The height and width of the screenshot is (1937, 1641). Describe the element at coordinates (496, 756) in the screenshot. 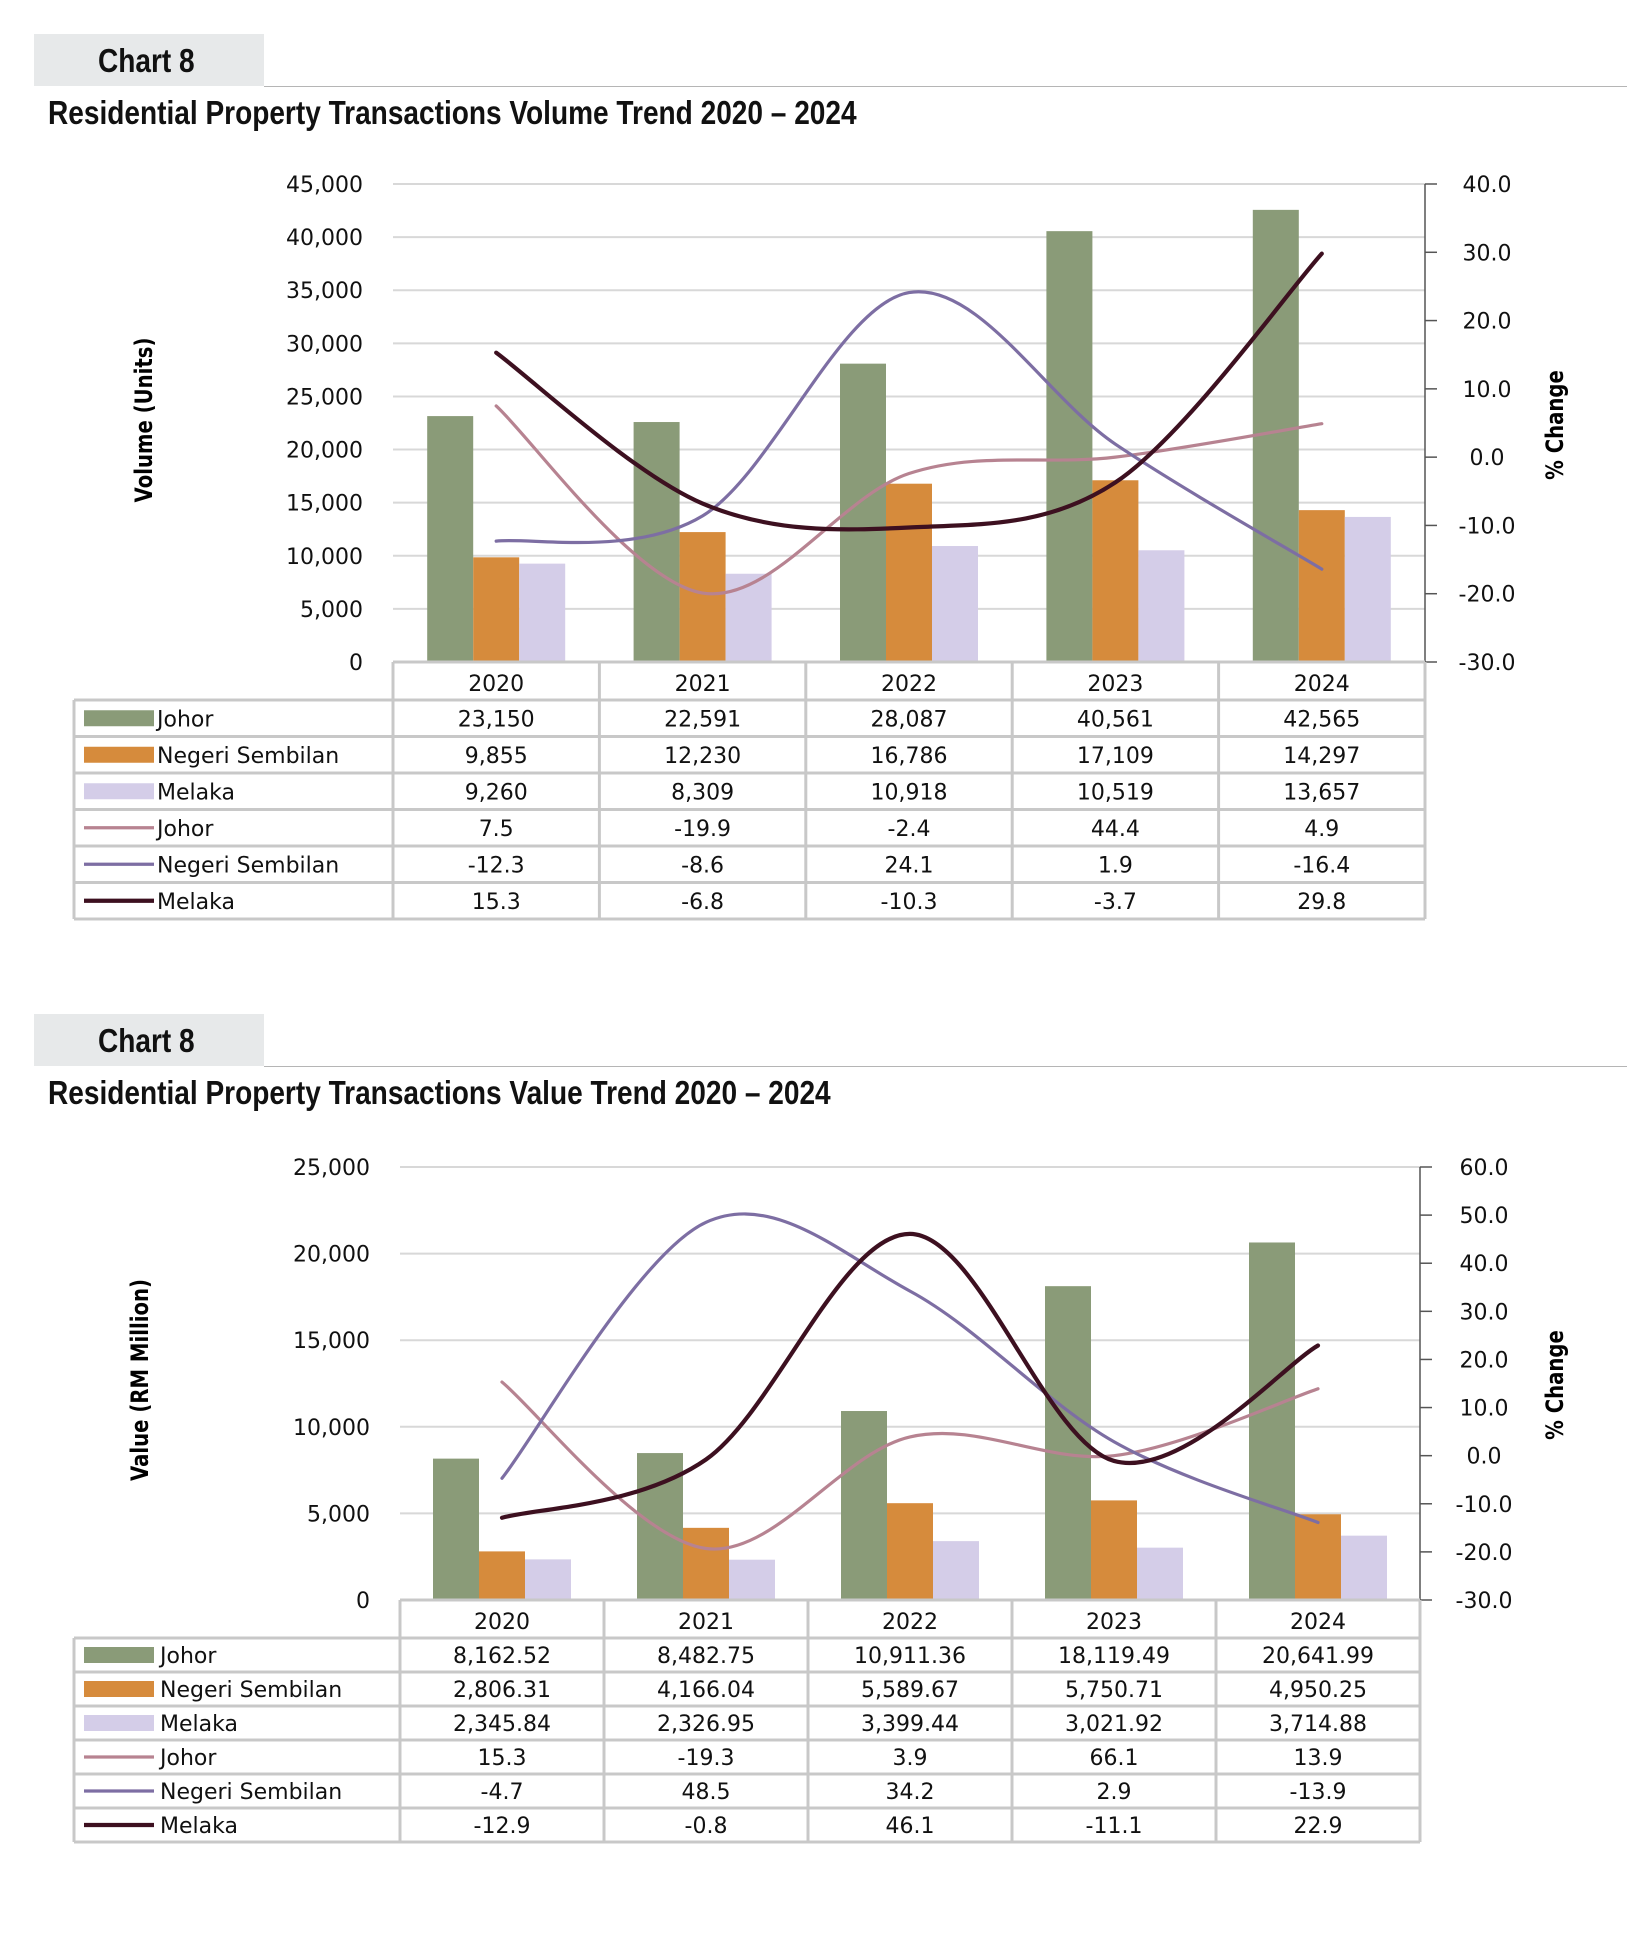

I see `data-label: 9,855` at that location.